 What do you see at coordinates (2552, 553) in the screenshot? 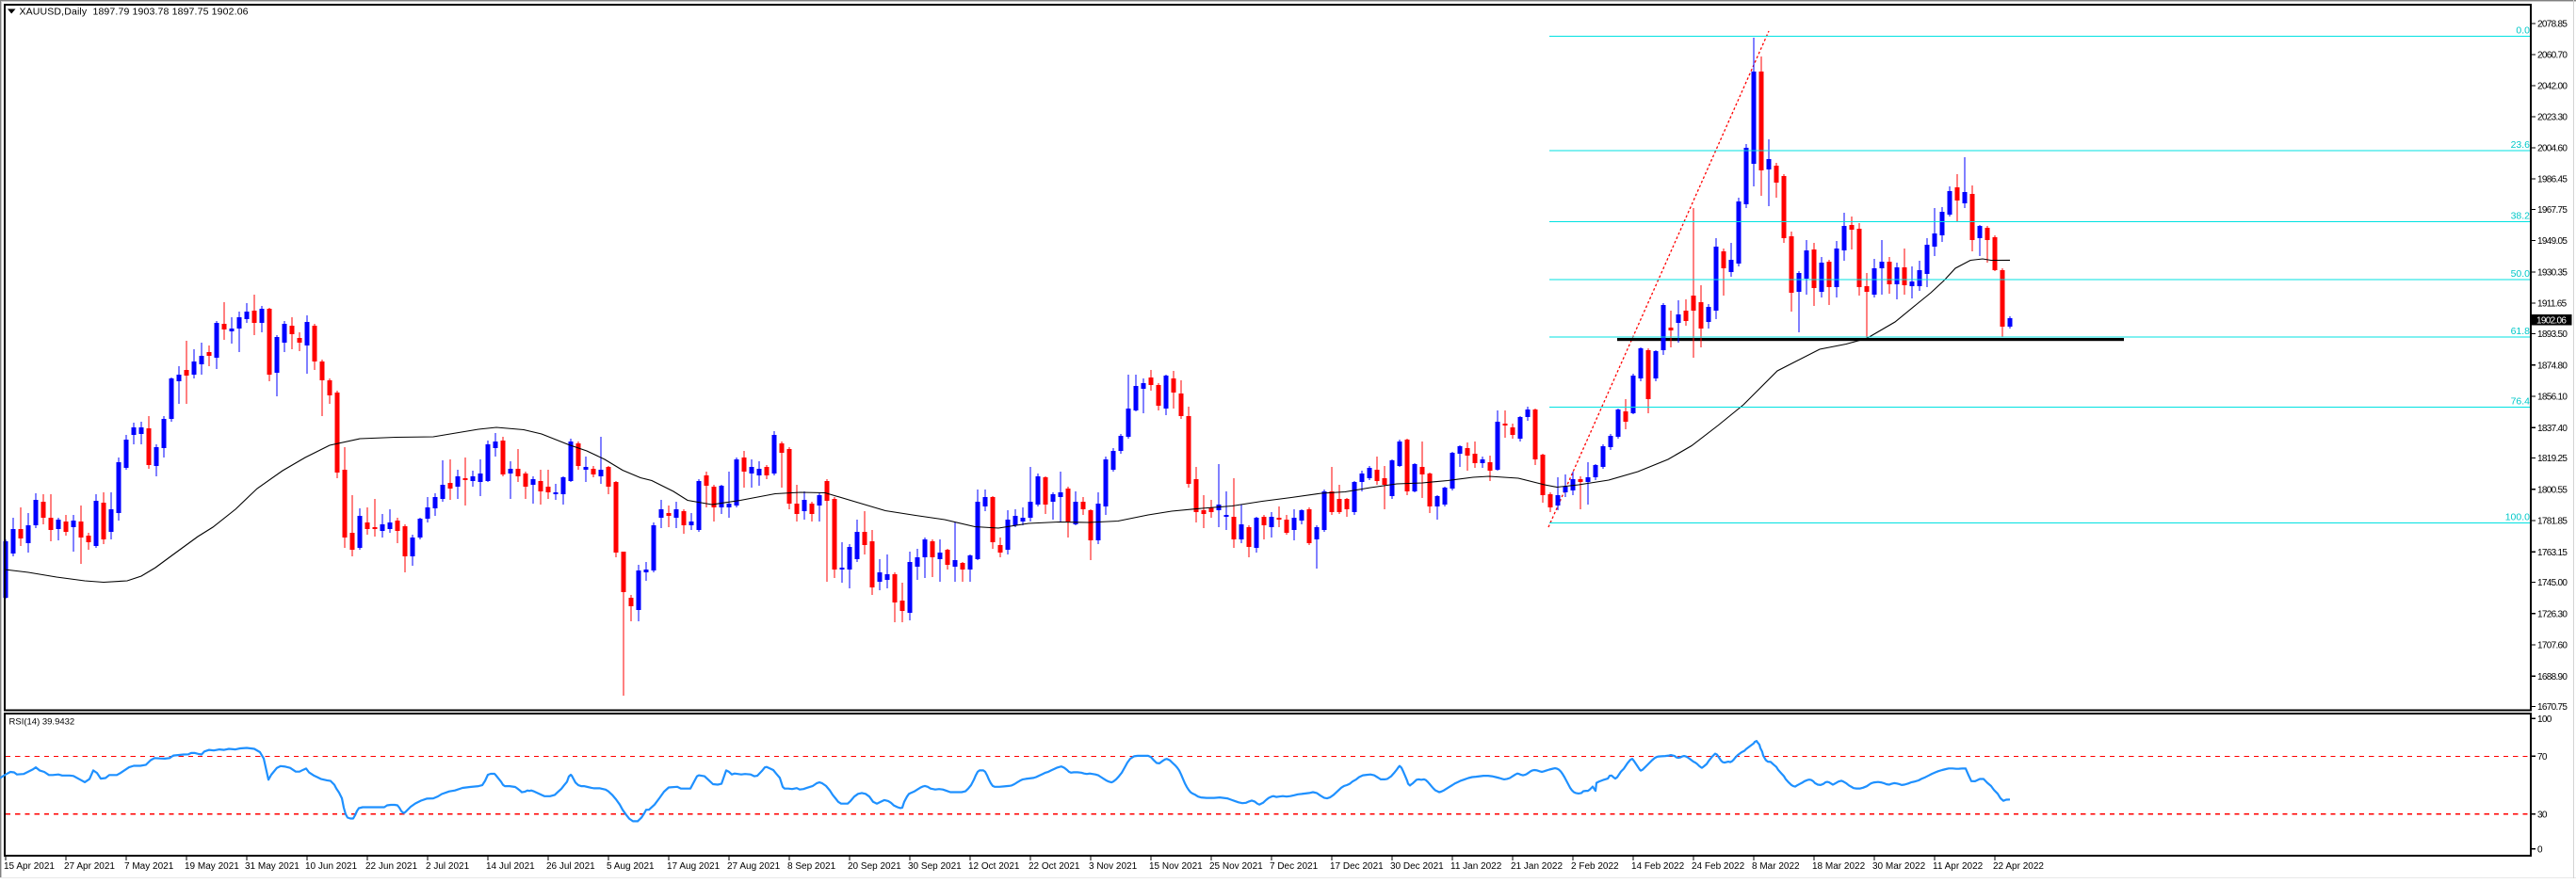
I see `svg-text: 1763.15` at bounding box center [2552, 553].